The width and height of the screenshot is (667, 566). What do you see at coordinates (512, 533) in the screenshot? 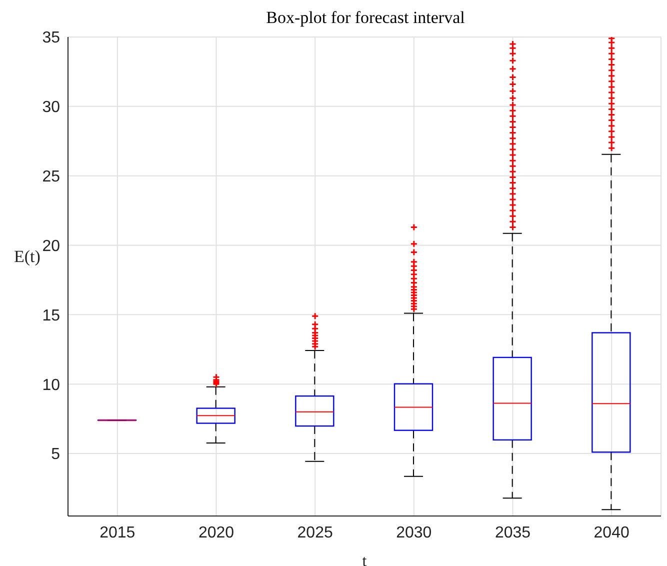
I see `x-tick-label: 2035` at bounding box center [512, 533].